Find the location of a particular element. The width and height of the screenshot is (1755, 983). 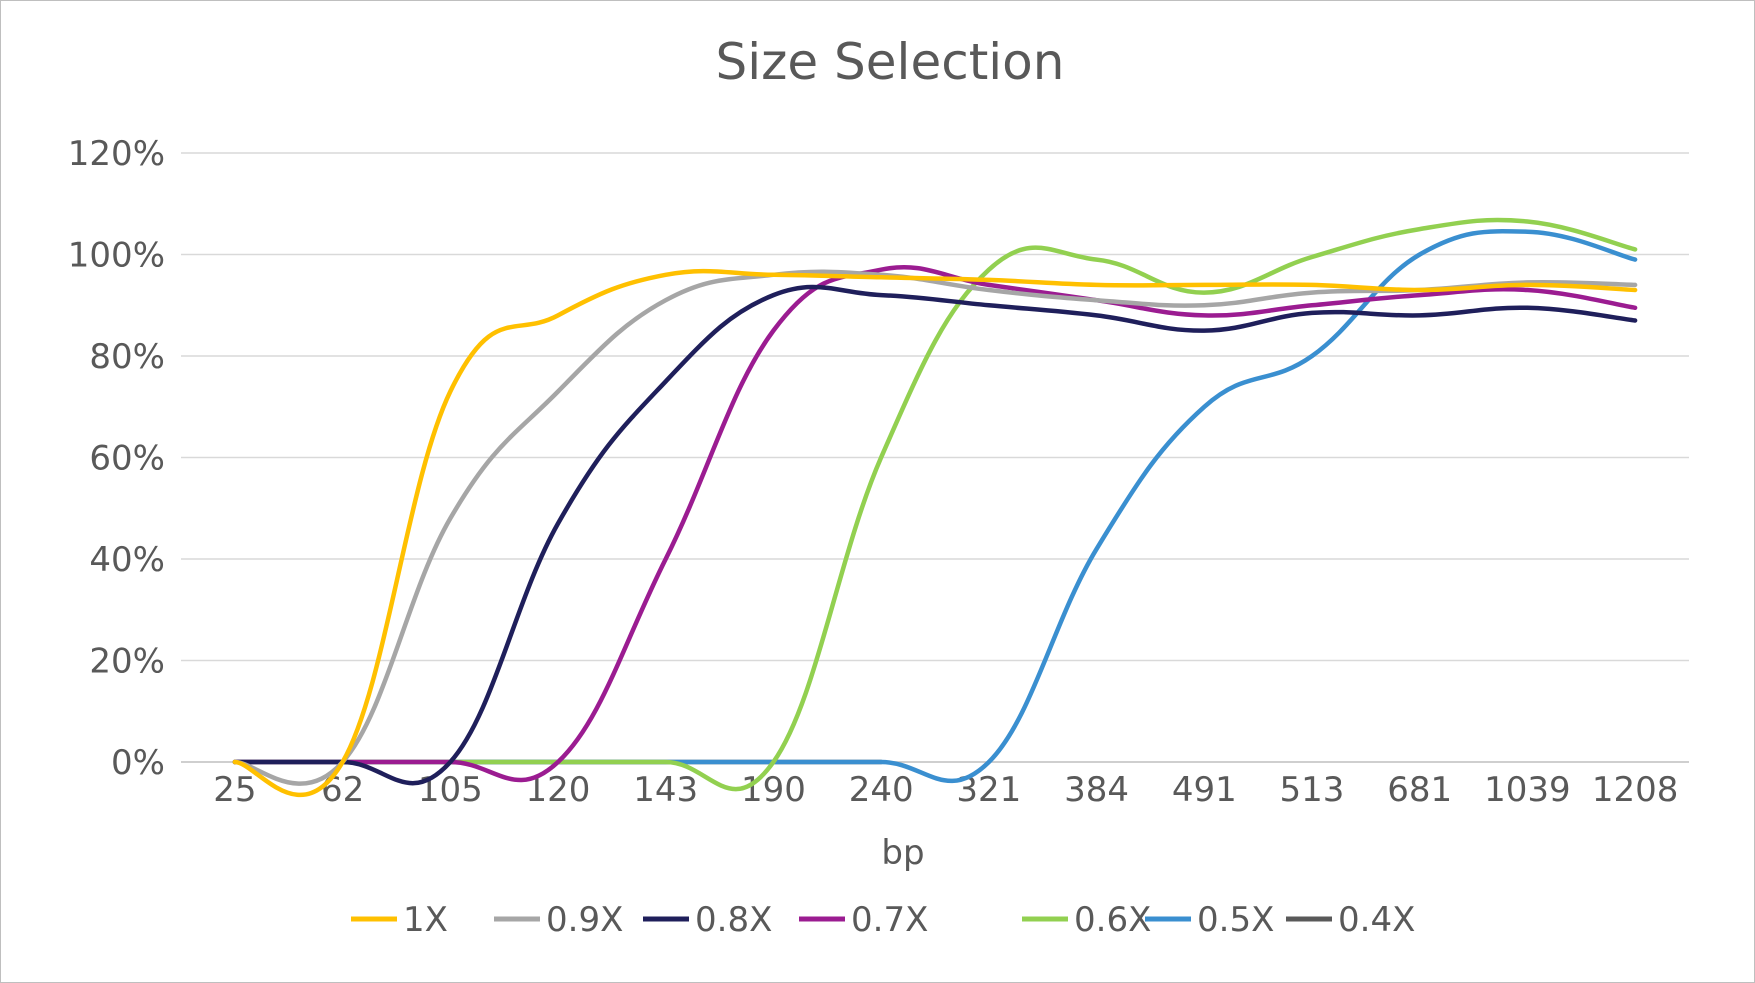

x-tick-label: 25 is located at coordinates (234, 790).